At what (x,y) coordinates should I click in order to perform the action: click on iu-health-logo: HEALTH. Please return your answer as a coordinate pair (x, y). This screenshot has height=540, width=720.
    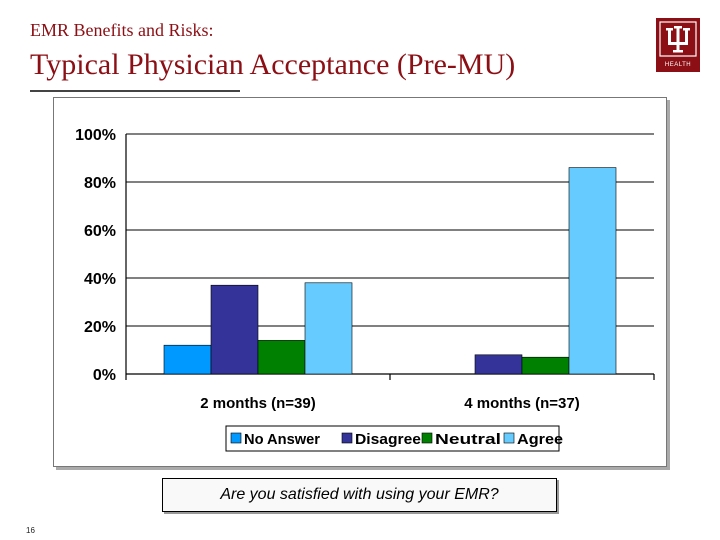
    Looking at the image, I should click on (678, 45).